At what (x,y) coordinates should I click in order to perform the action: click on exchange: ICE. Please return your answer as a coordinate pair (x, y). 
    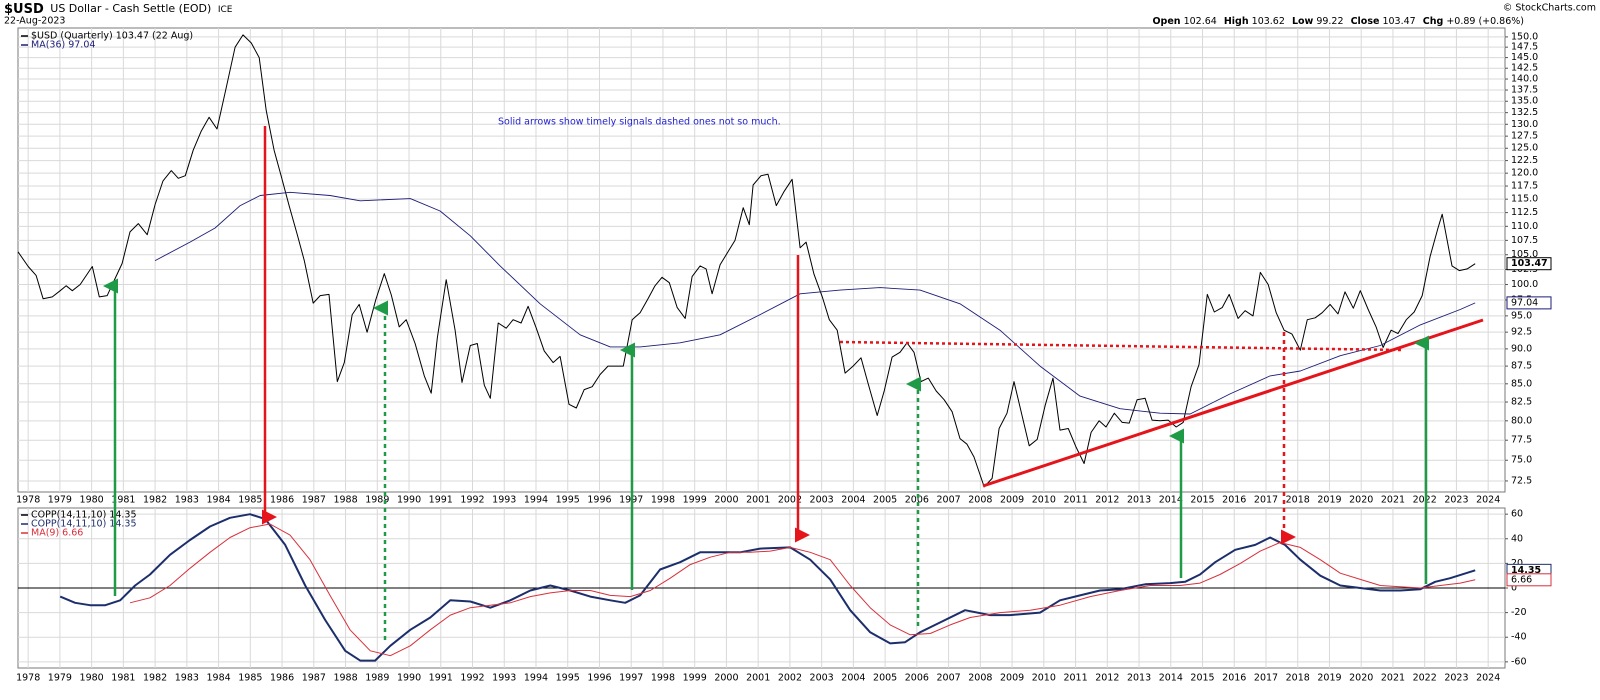
    Looking at the image, I should click on (225, 10).